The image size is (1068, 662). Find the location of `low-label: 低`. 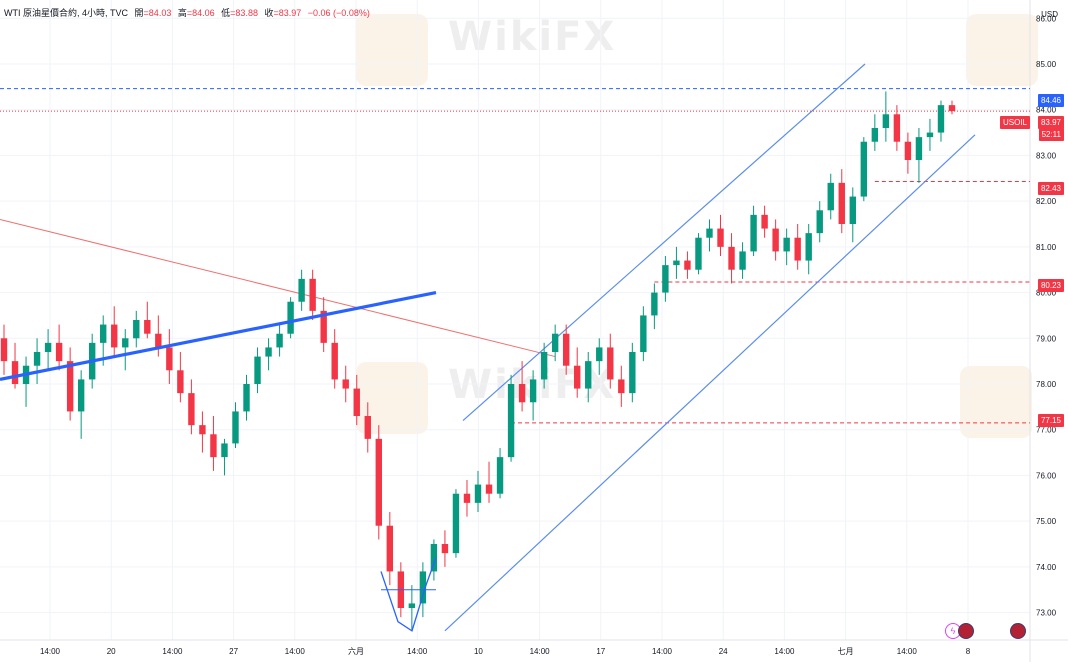

low-label: 低 is located at coordinates (226, 13).